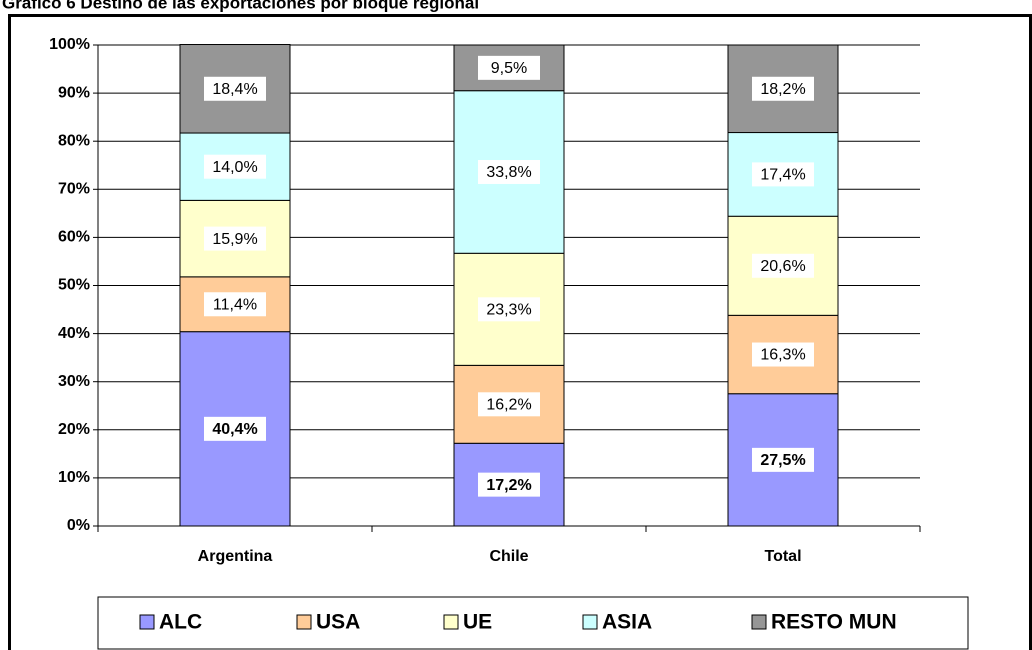 The width and height of the screenshot is (1032, 650). I want to click on data-label: 18,4%, so click(234, 89).